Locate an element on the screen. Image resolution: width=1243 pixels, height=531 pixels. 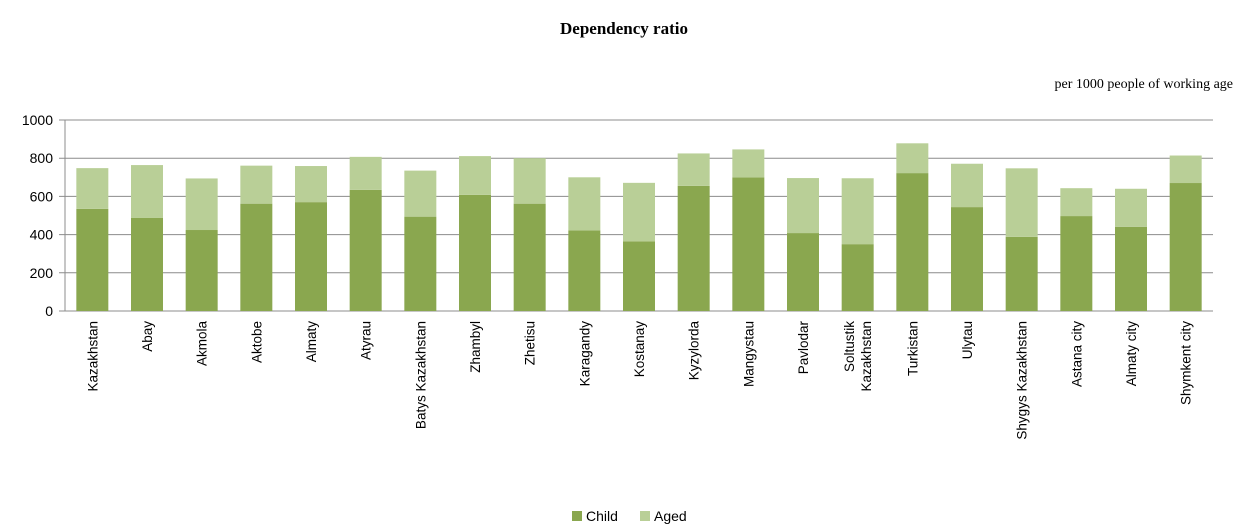
x-tick-label: Zhambyl is located at coordinates (475, 347).